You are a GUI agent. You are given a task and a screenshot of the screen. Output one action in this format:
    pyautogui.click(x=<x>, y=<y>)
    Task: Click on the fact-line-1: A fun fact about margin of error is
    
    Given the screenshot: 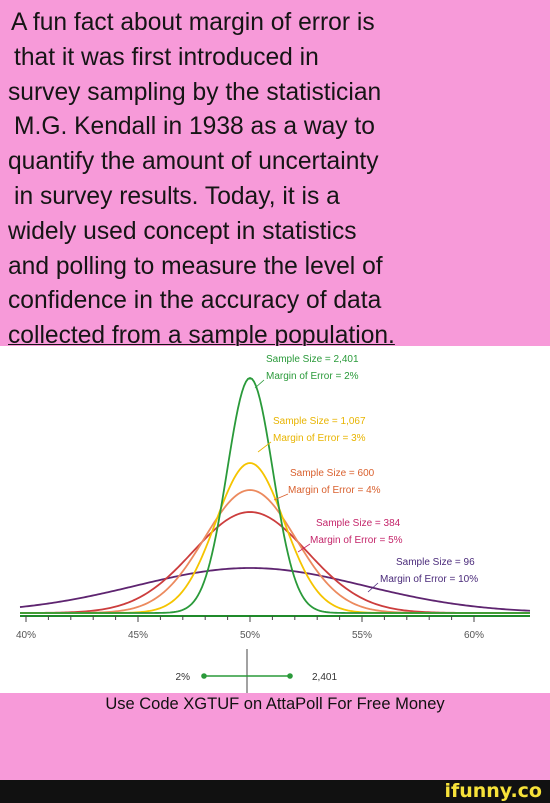 What is the action you would take?
    pyautogui.click(x=193, y=22)
    